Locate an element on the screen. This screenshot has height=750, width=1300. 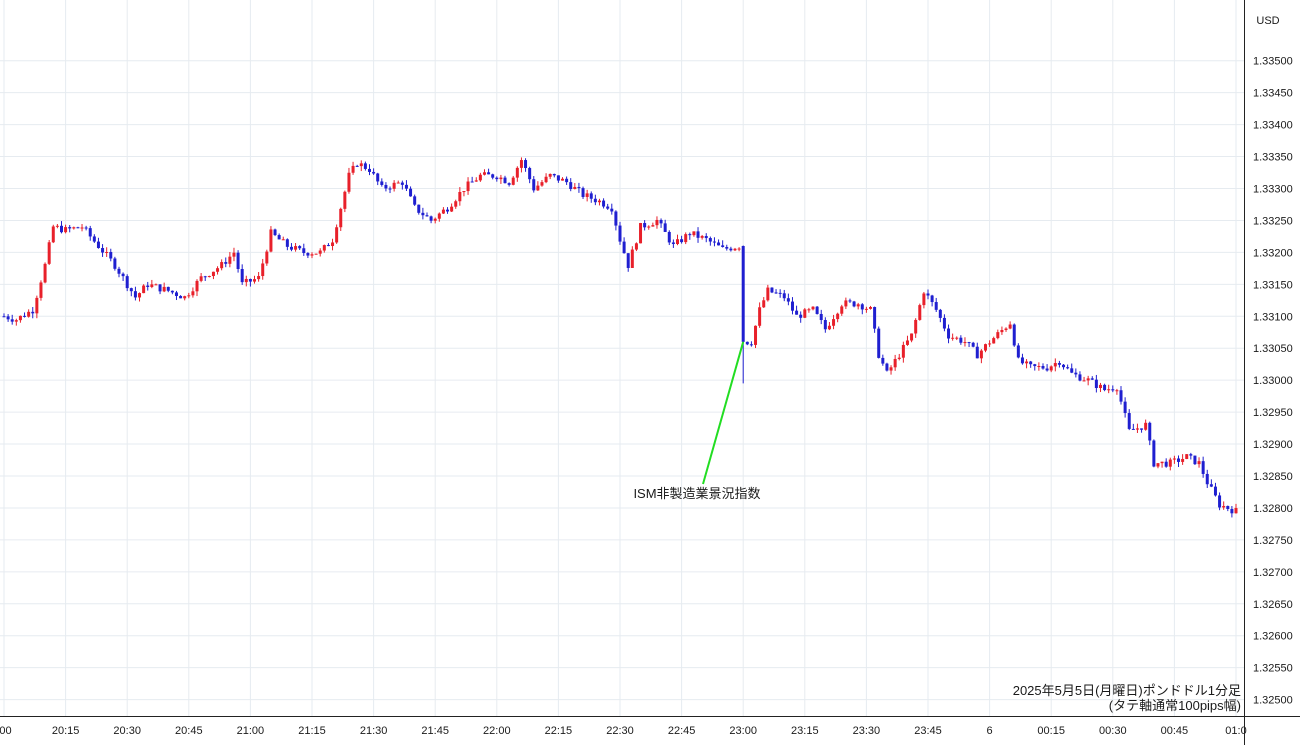
x-tick-label: 6 is located at coordinates (990, 731).